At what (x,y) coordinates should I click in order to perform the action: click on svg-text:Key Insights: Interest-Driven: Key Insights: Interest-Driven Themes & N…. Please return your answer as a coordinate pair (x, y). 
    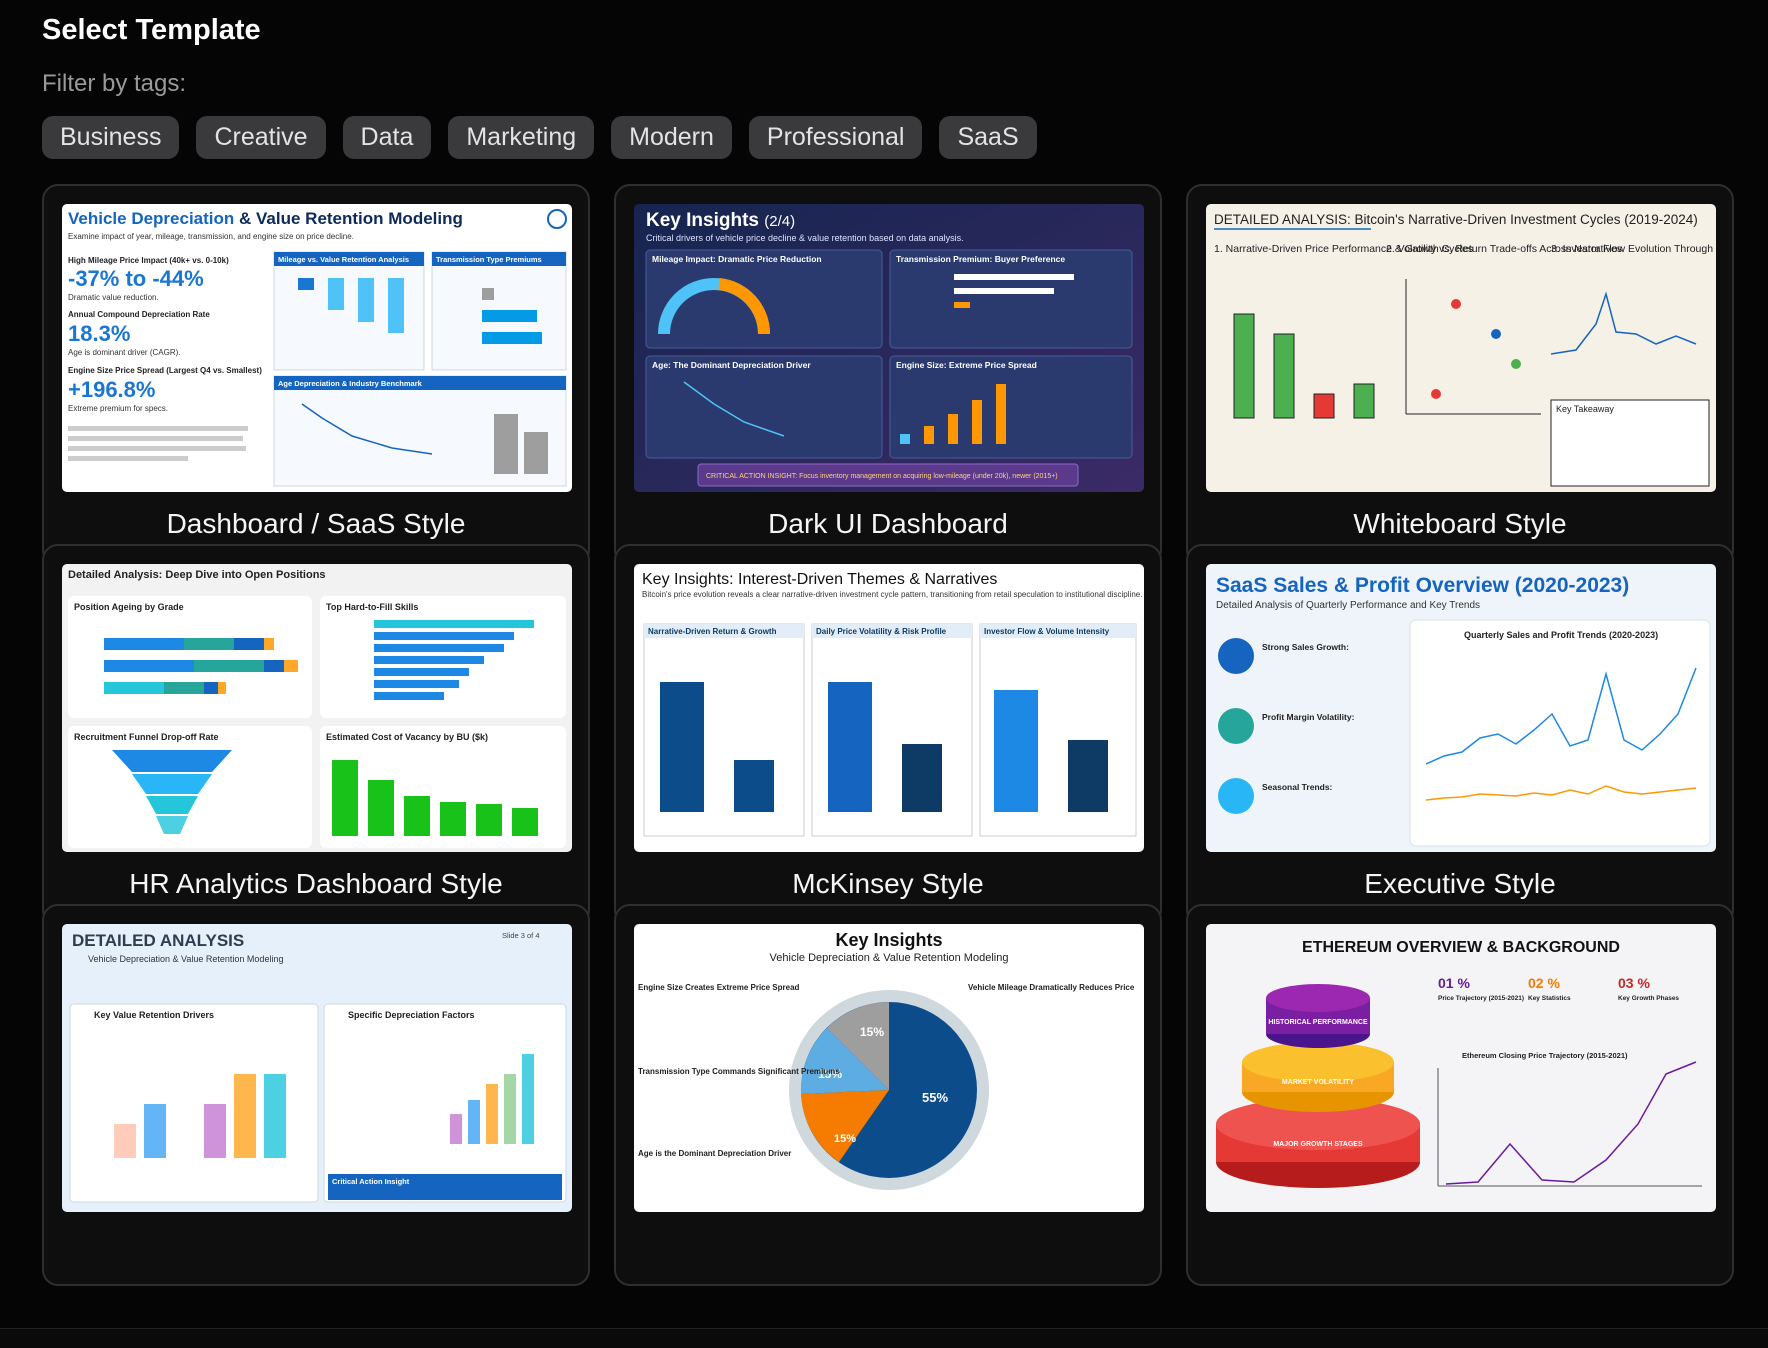
    Looking at the image, I should click on (819, 579).